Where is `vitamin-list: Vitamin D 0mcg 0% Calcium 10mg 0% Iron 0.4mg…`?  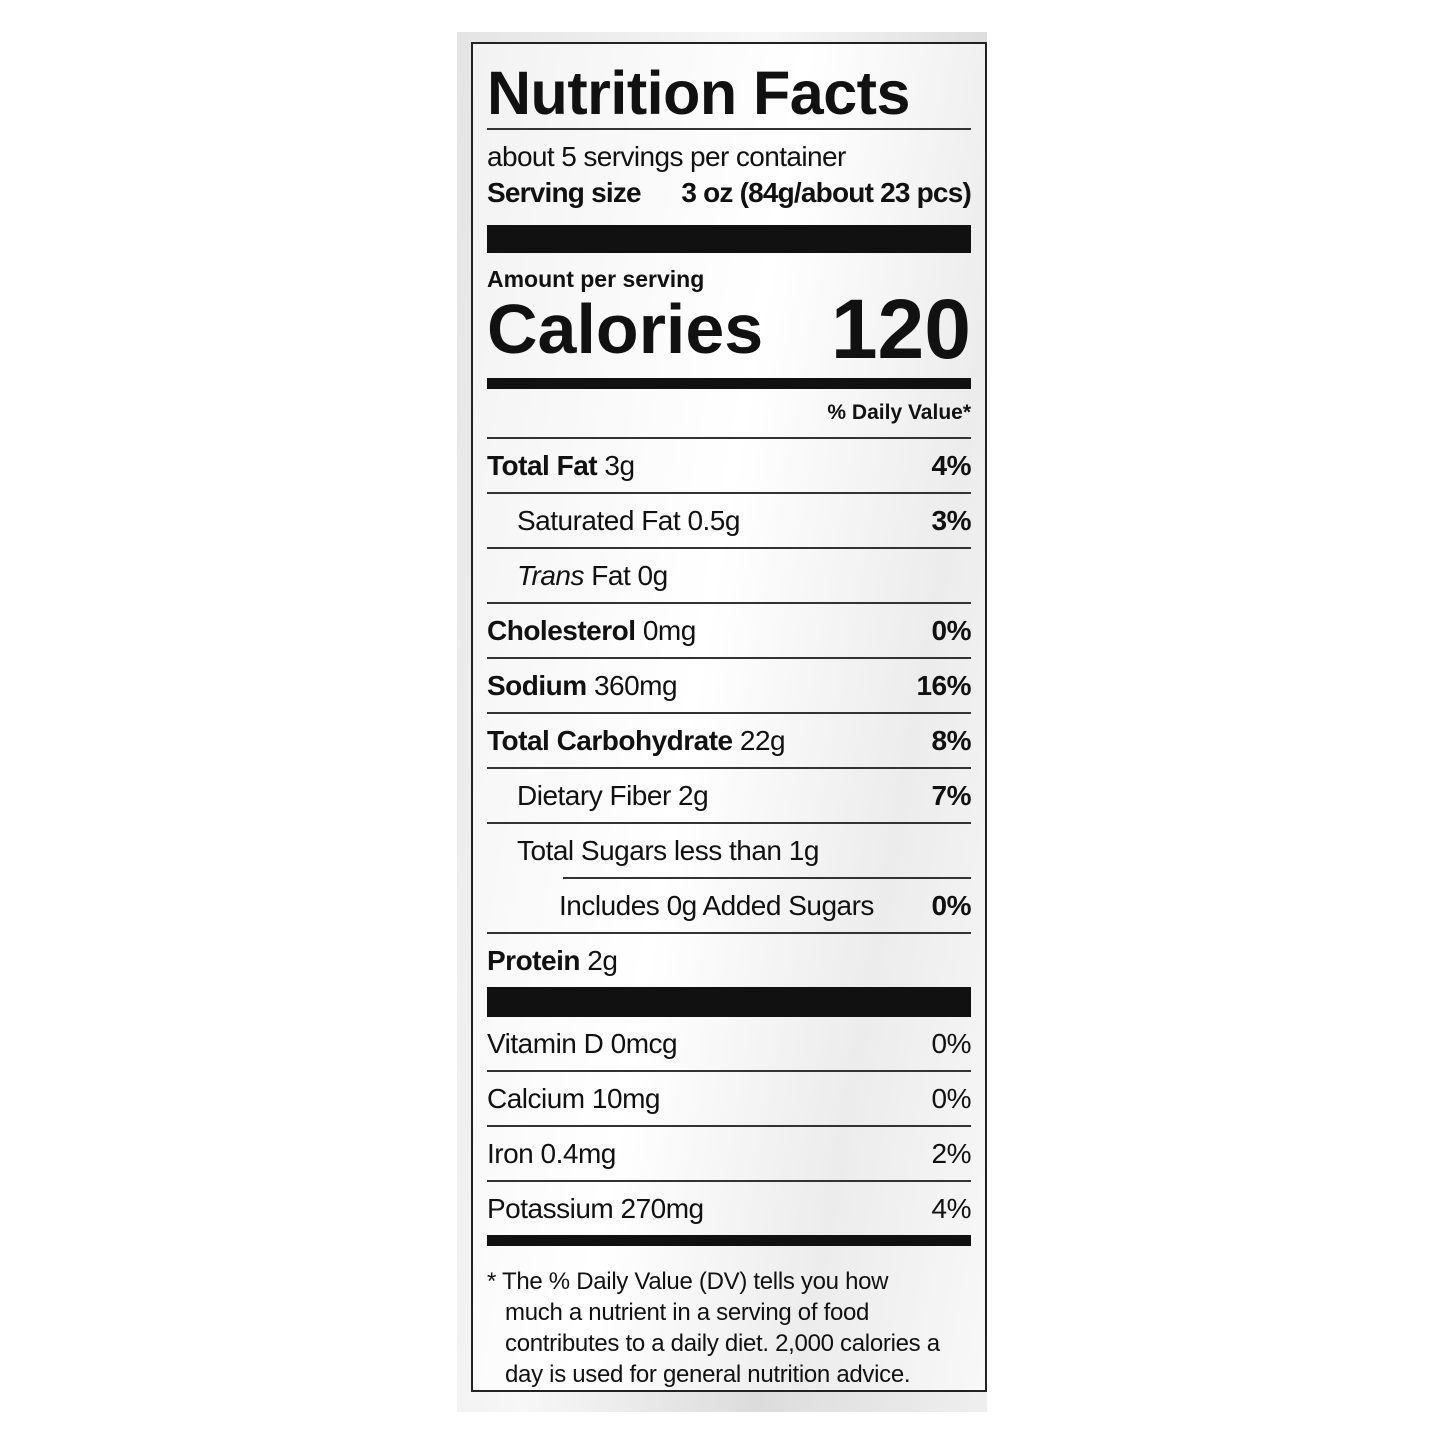
vitamin-list: Vitamin D 0mcg 0% Calcium 10mg 0% Iron 0.4mg… is located at coordinates (729, 1126).